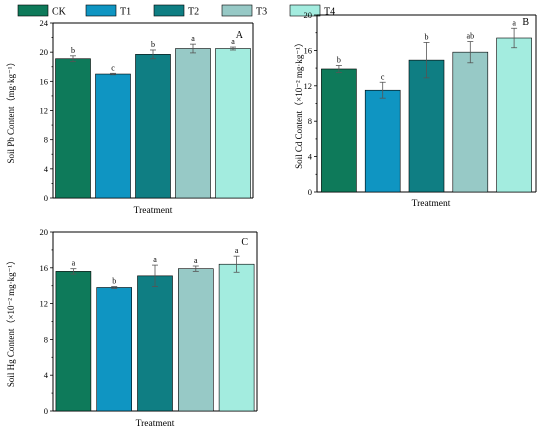 Image resolution: width=550 pixels, height=435 pixels. I want to click on y-tick-label-a: 0, so click(46, 198).